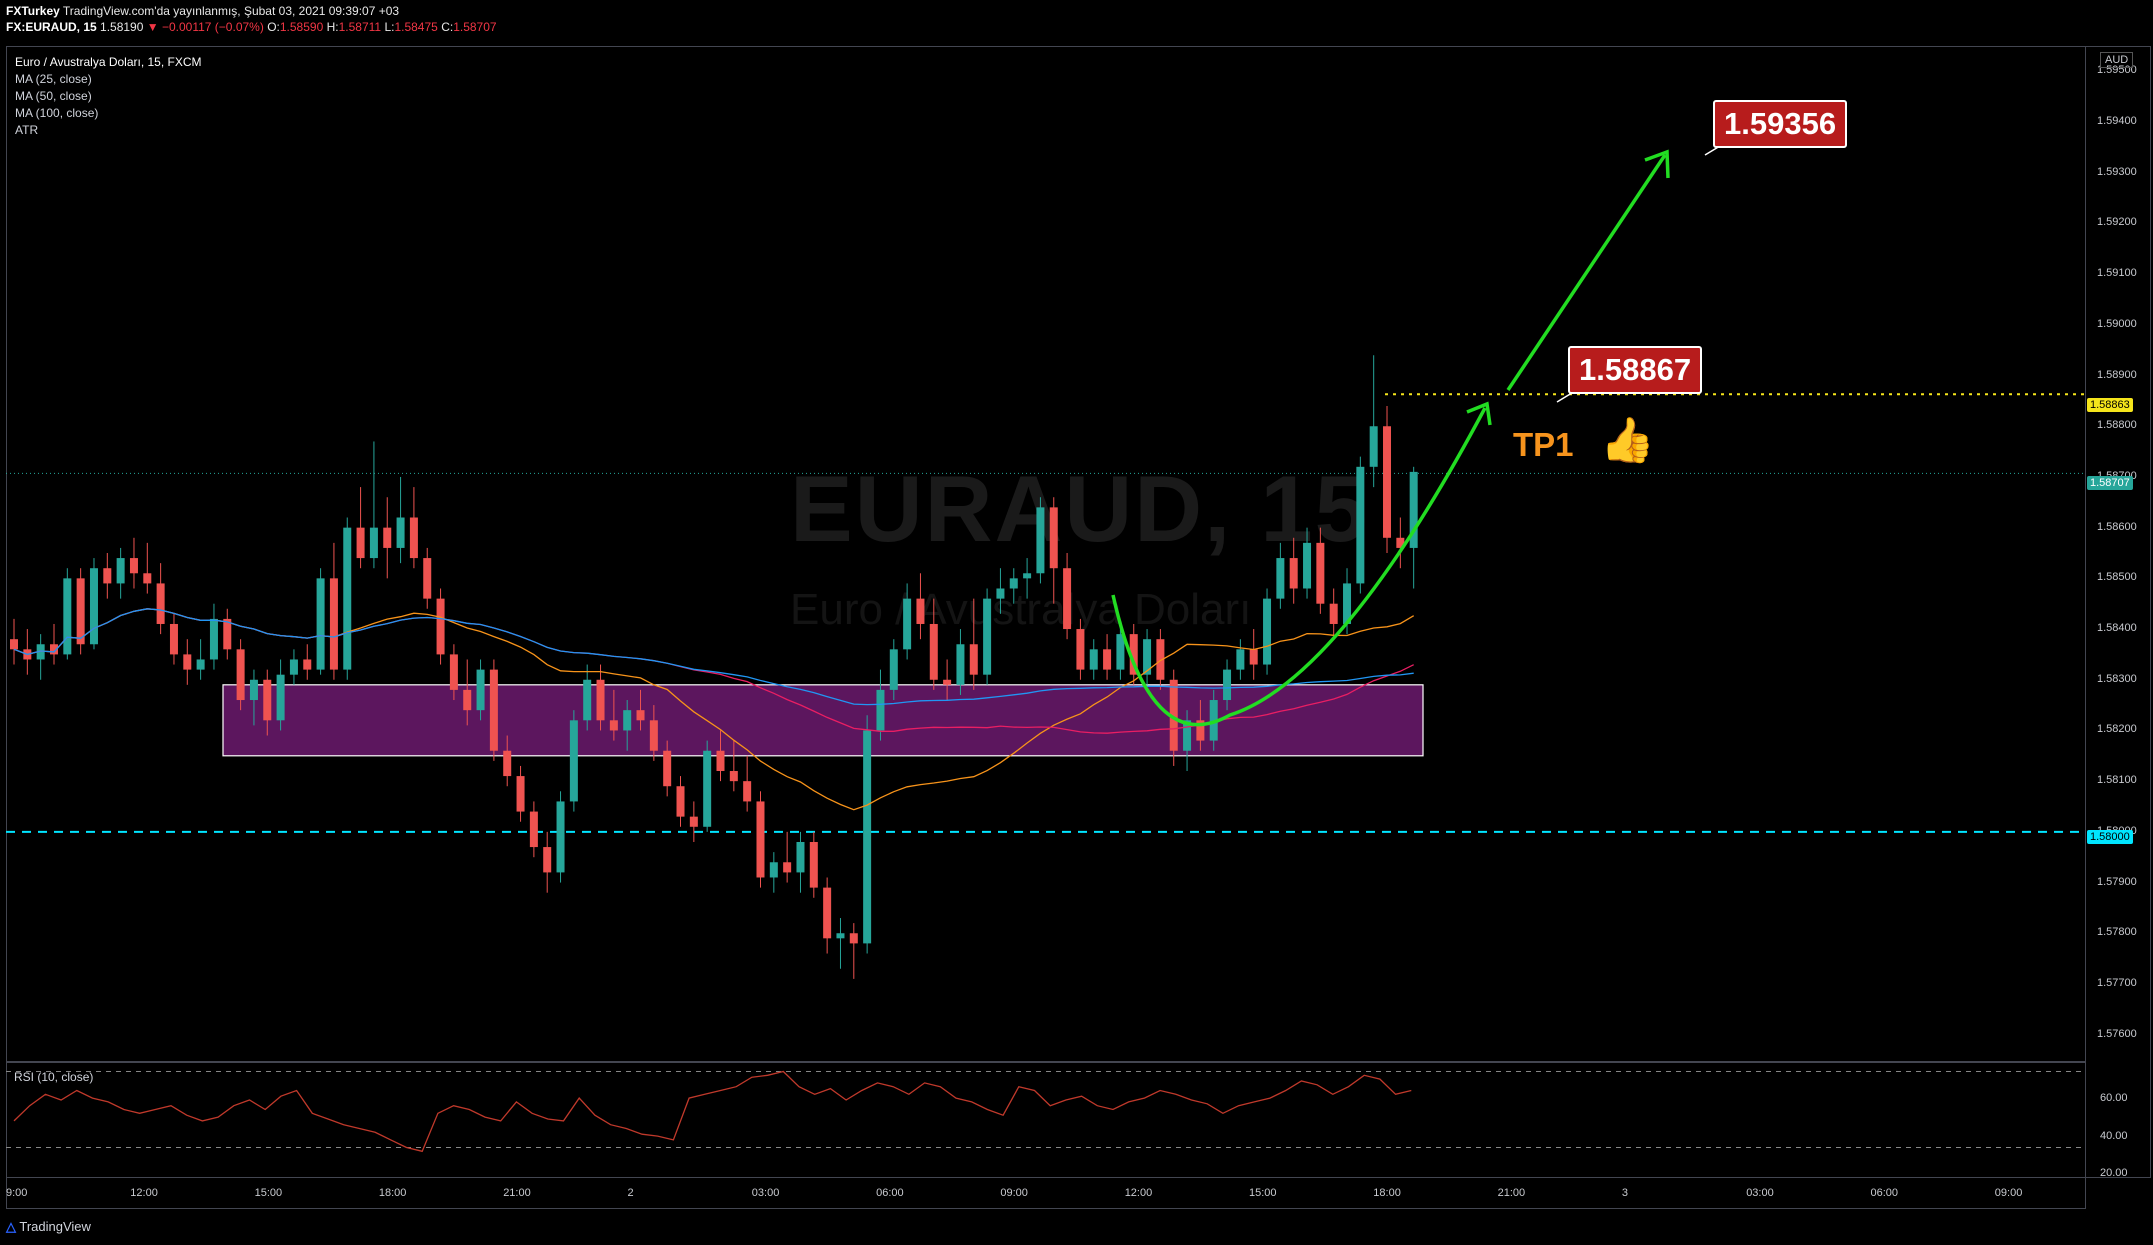  Describe the element at coordinates (2117, 982) in the screenshot. I see `price-axis-label: 1.57700` at that location.